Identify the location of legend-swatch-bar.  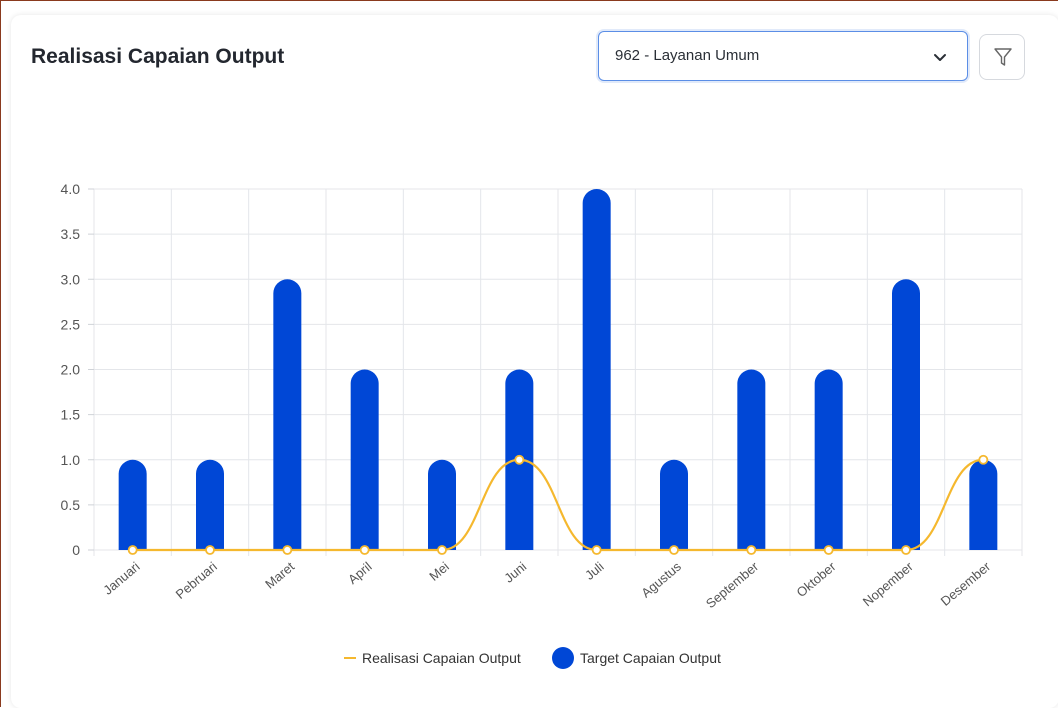
(563, 658).